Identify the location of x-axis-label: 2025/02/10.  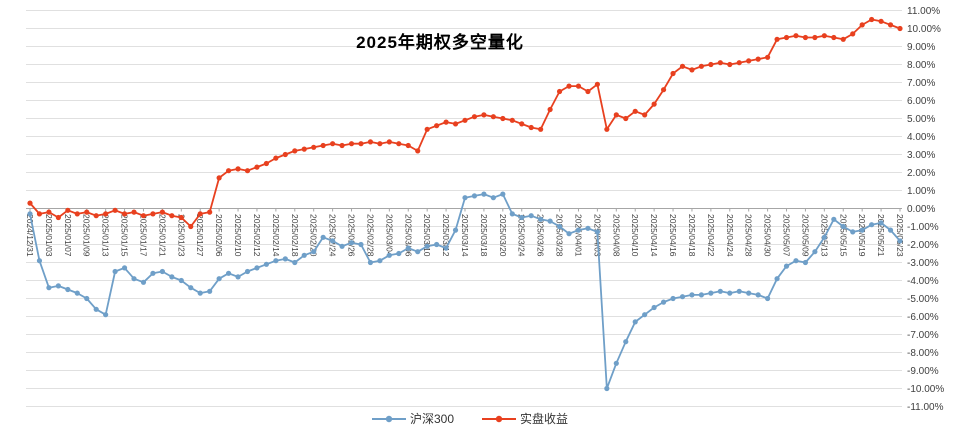
(238, 235).